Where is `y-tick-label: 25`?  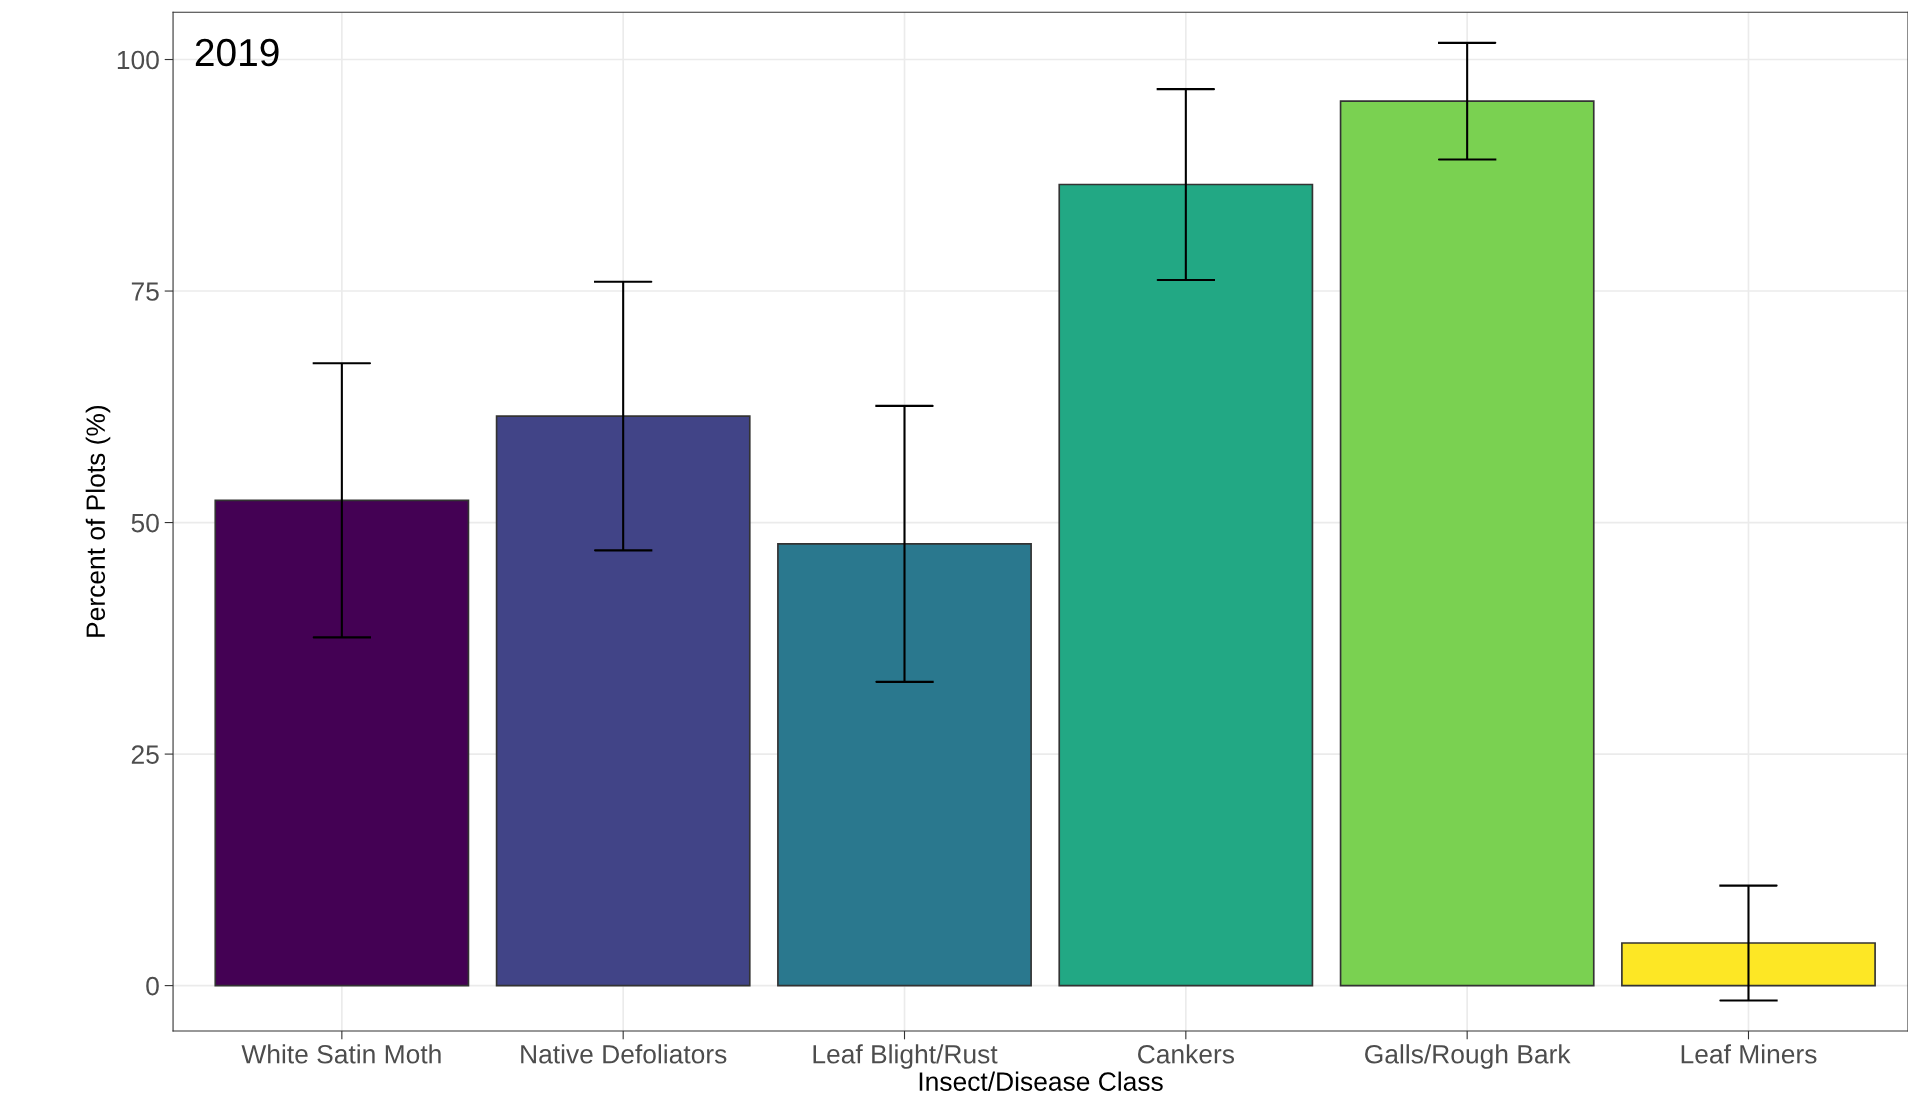 y-tick-label: 25 is located at coordinates (145, 754).